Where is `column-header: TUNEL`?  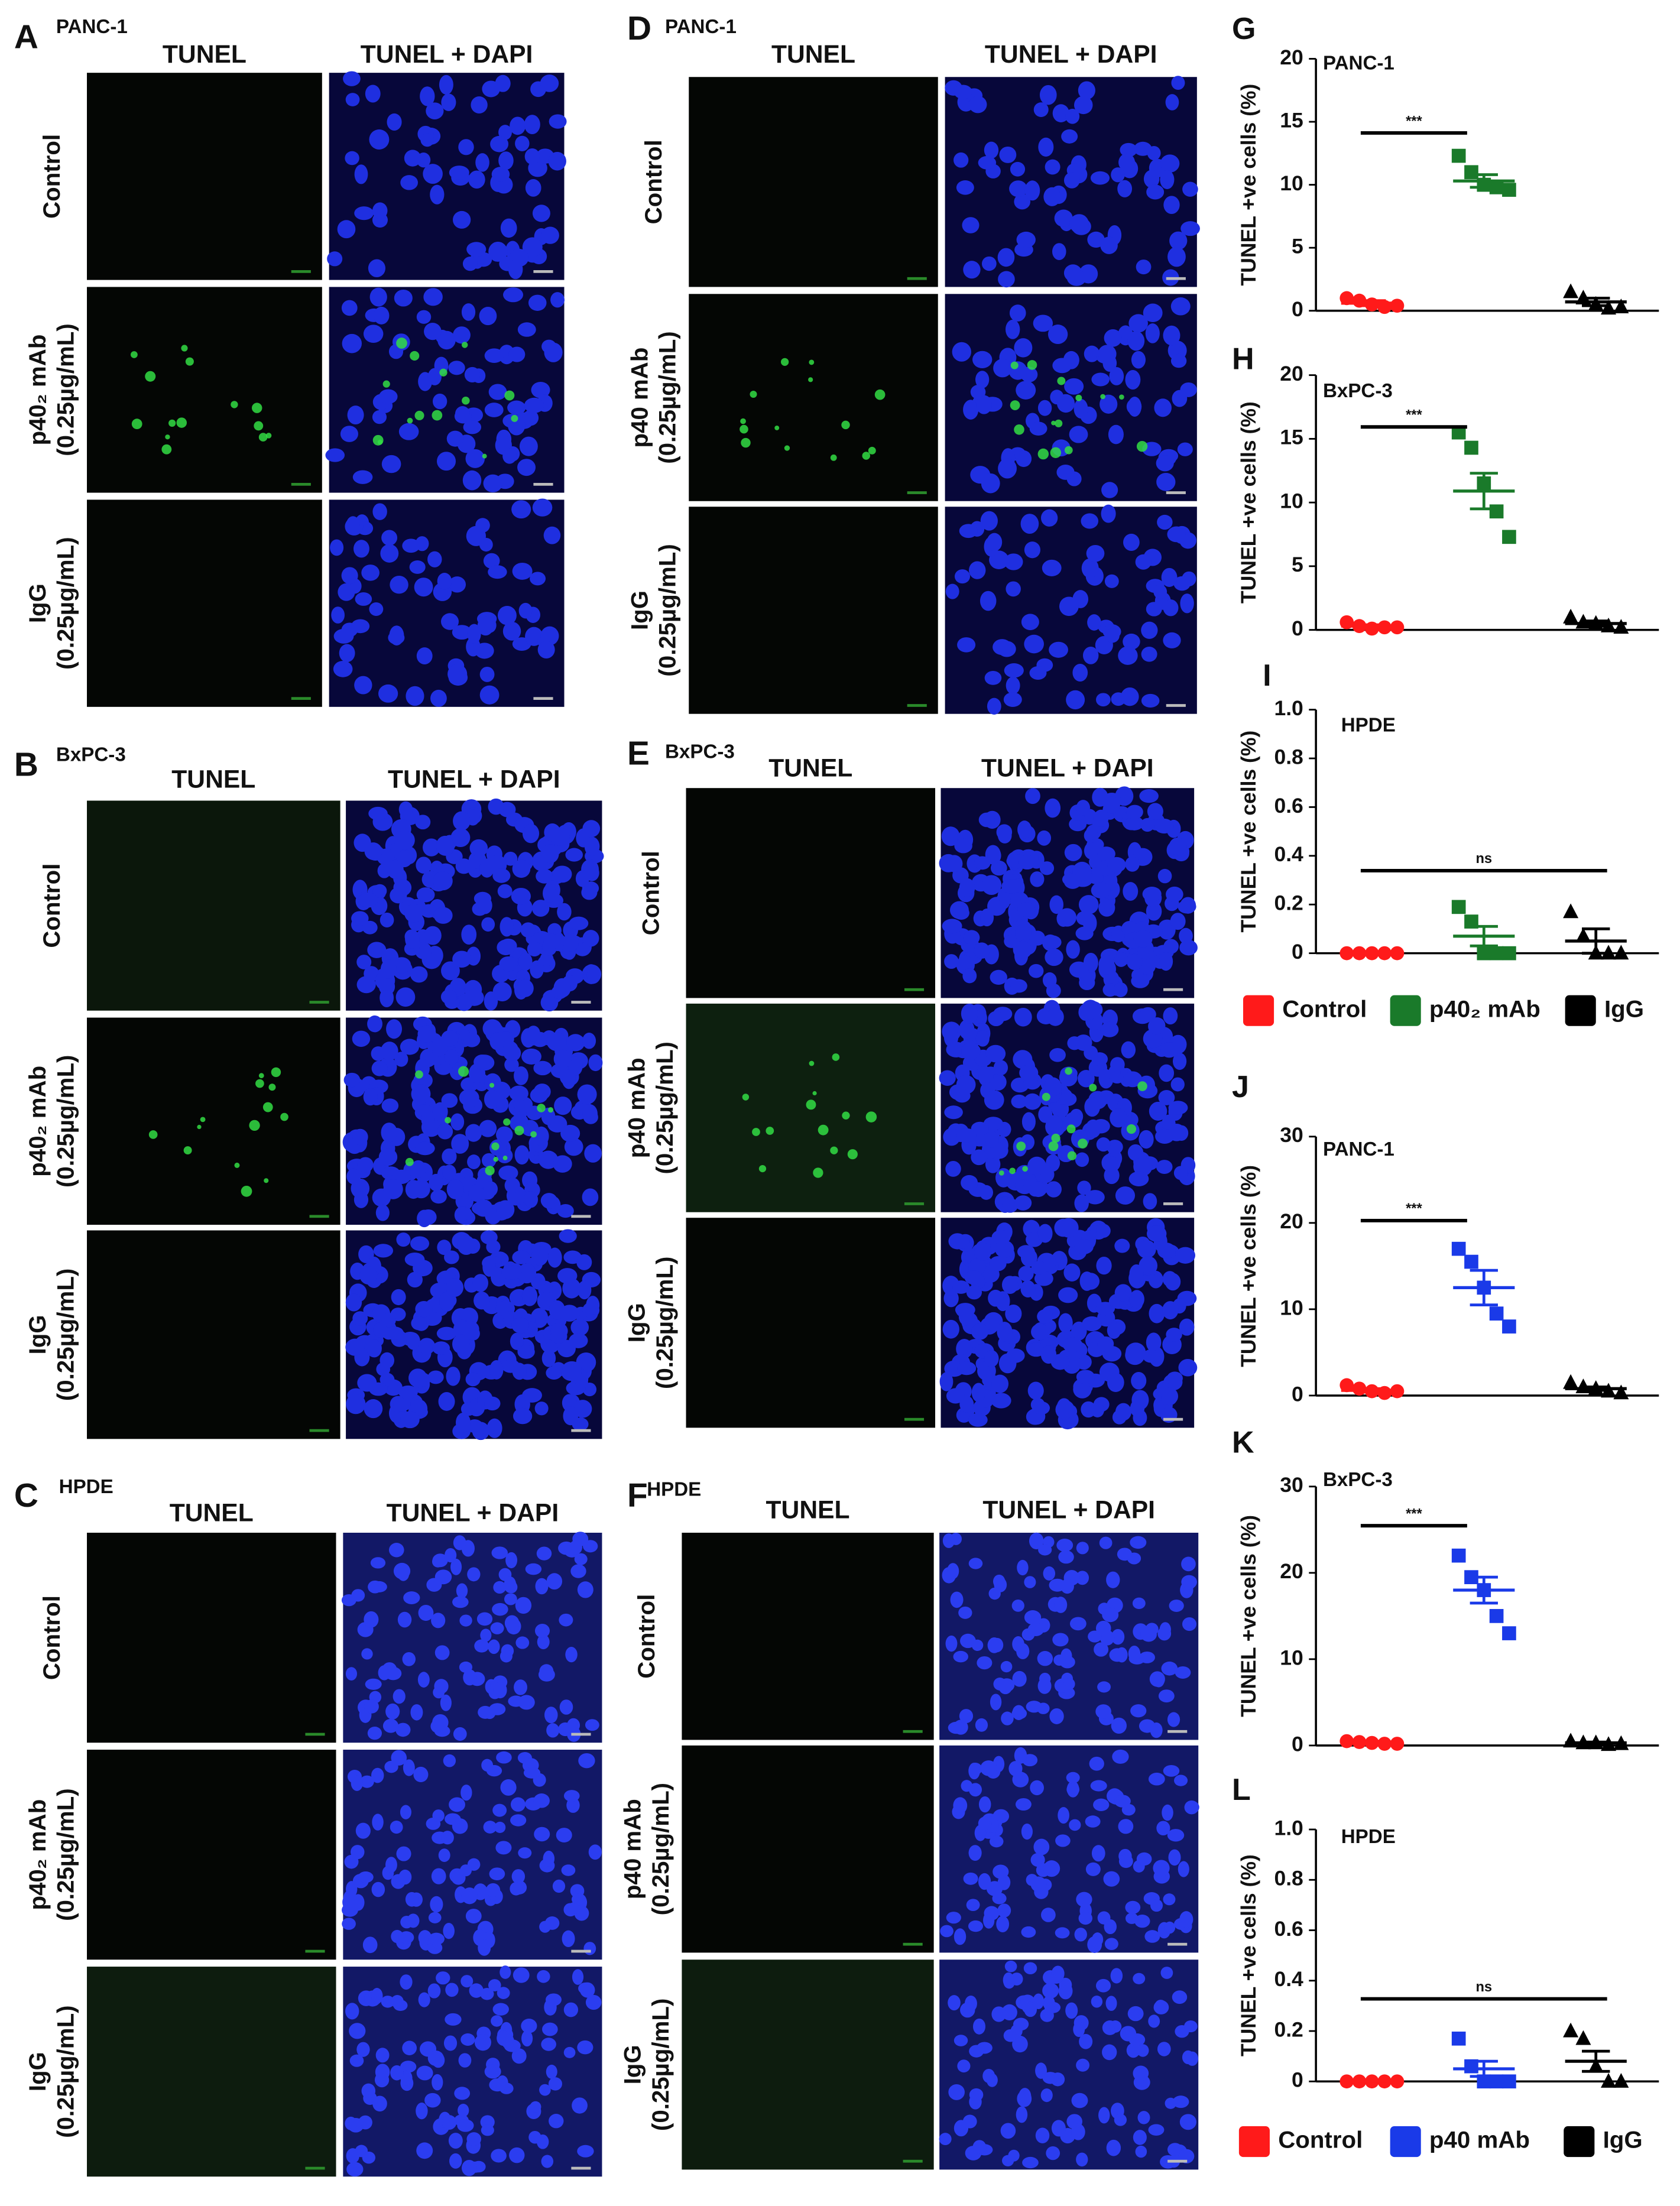 column-header: TUNEL is located at coordinates (213, 780).